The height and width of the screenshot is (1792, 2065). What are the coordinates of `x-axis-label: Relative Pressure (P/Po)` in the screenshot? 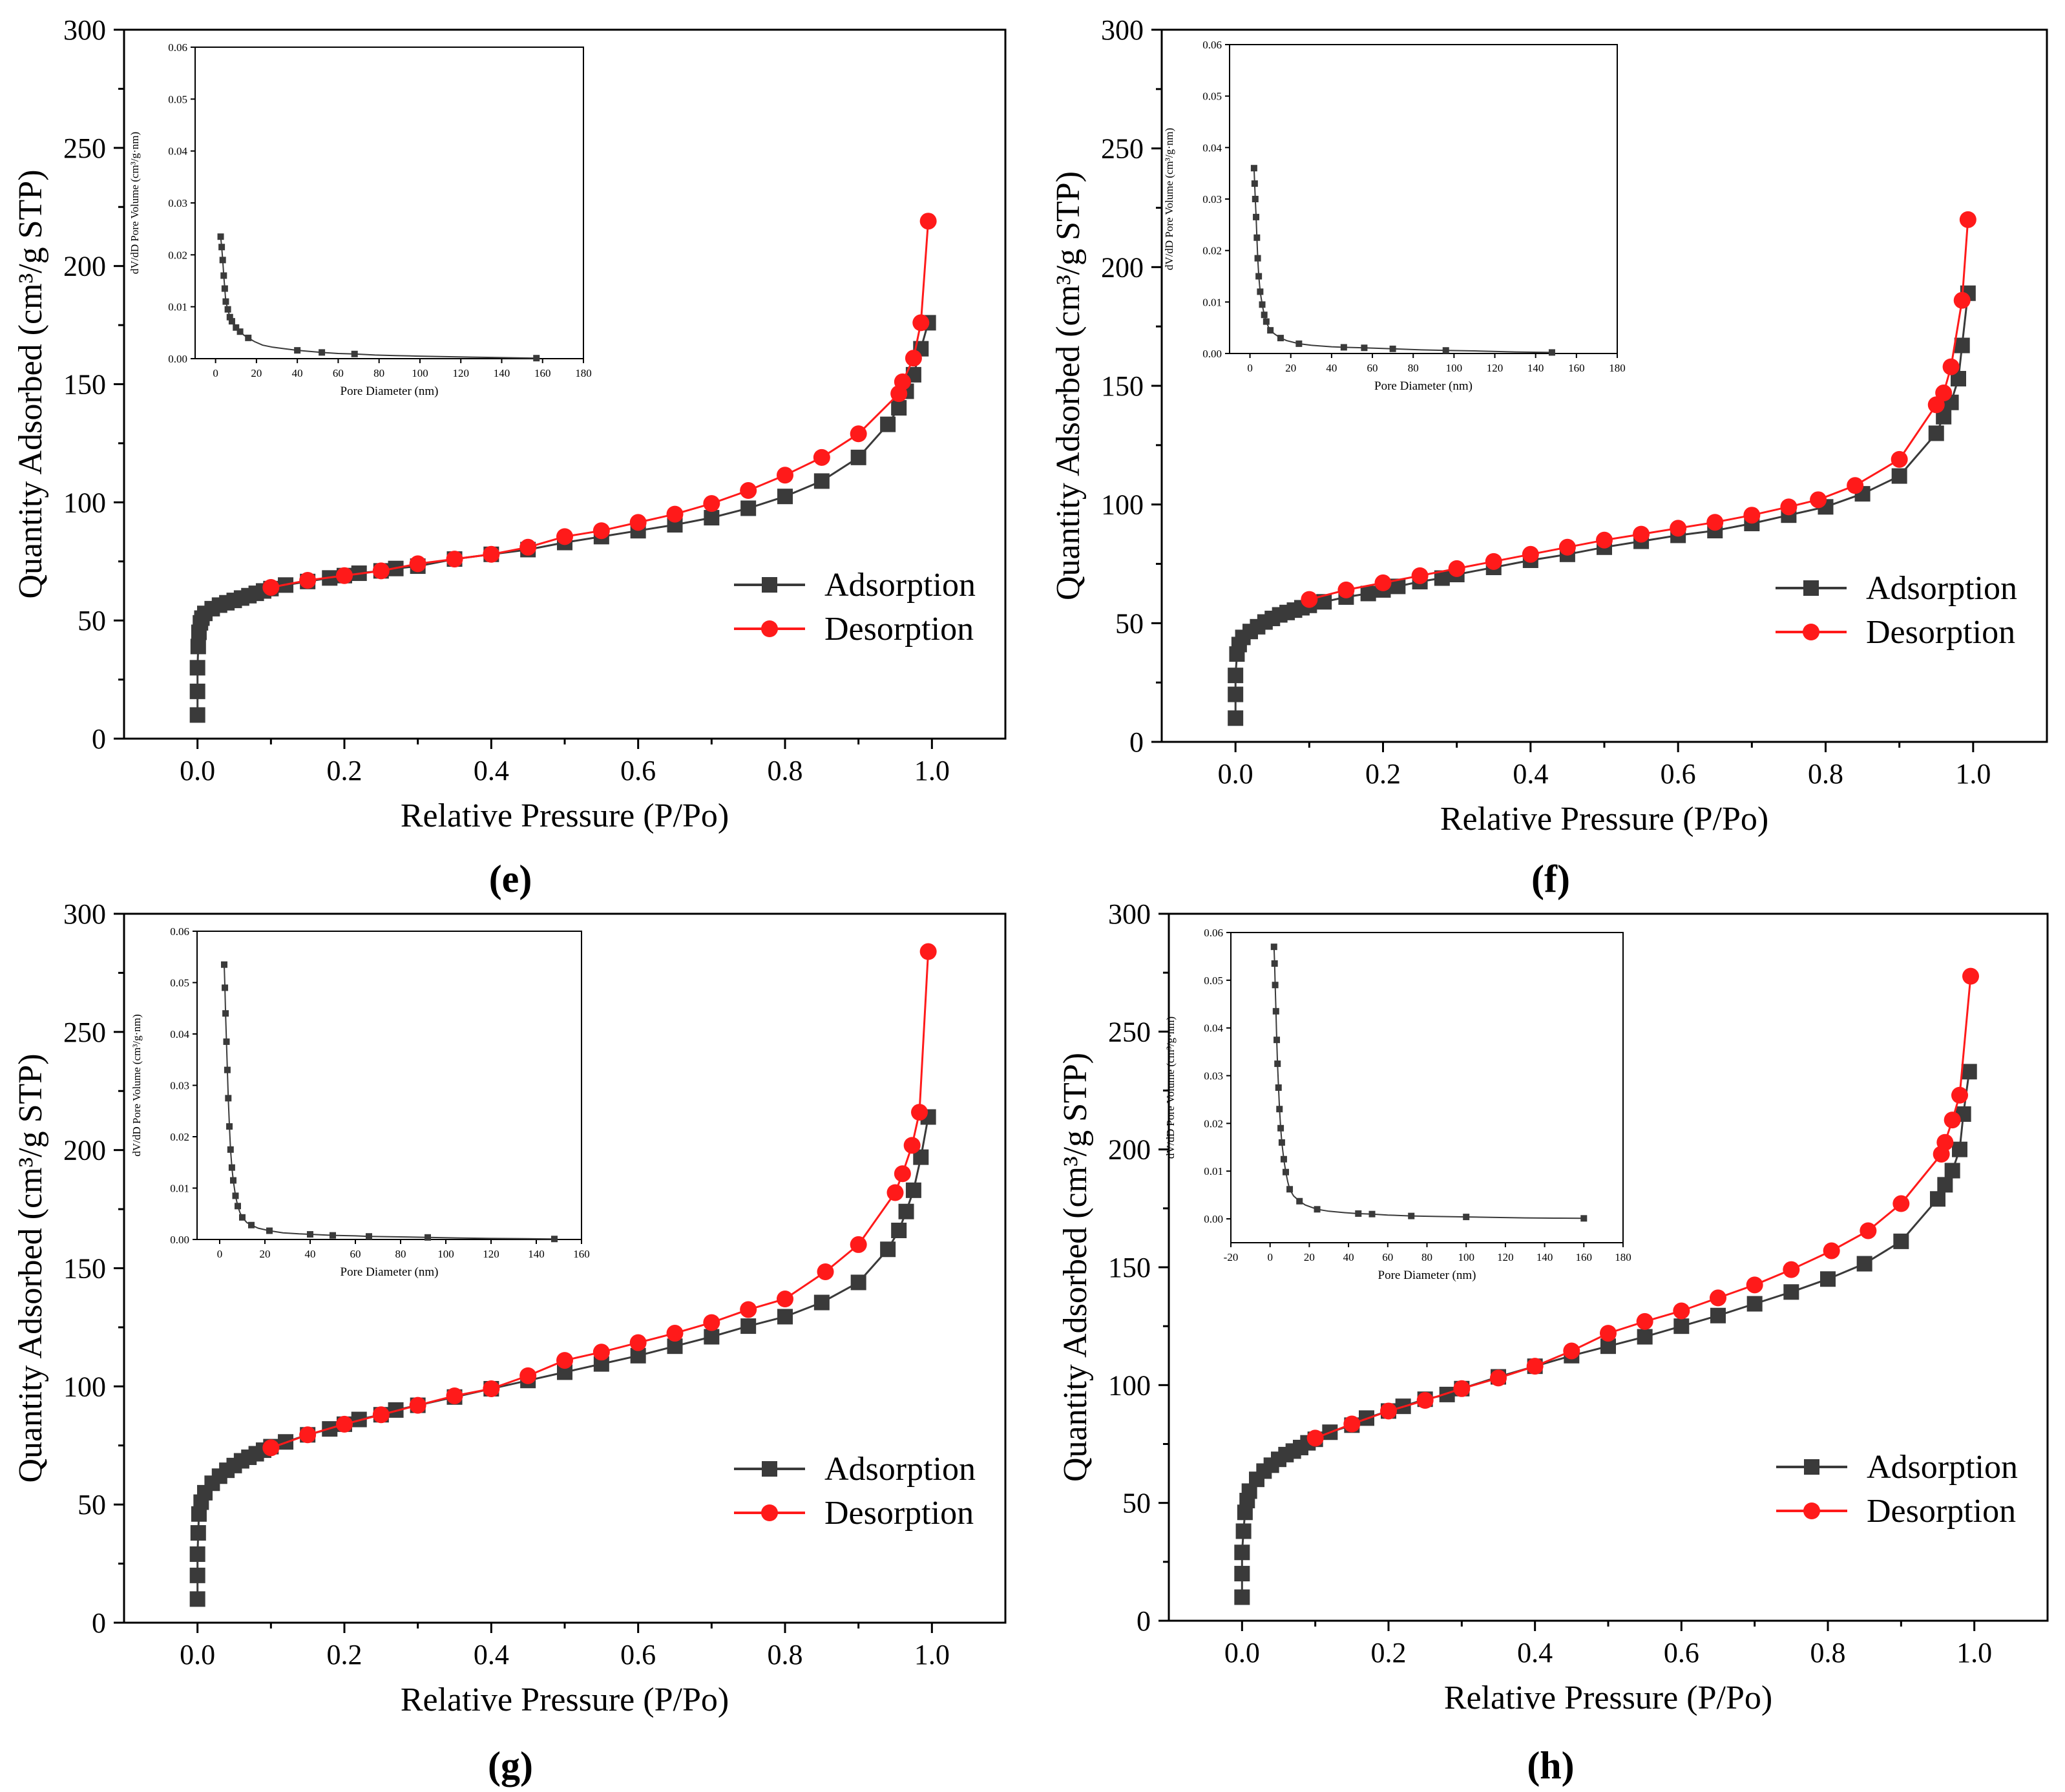 It's located at (1604, 819).